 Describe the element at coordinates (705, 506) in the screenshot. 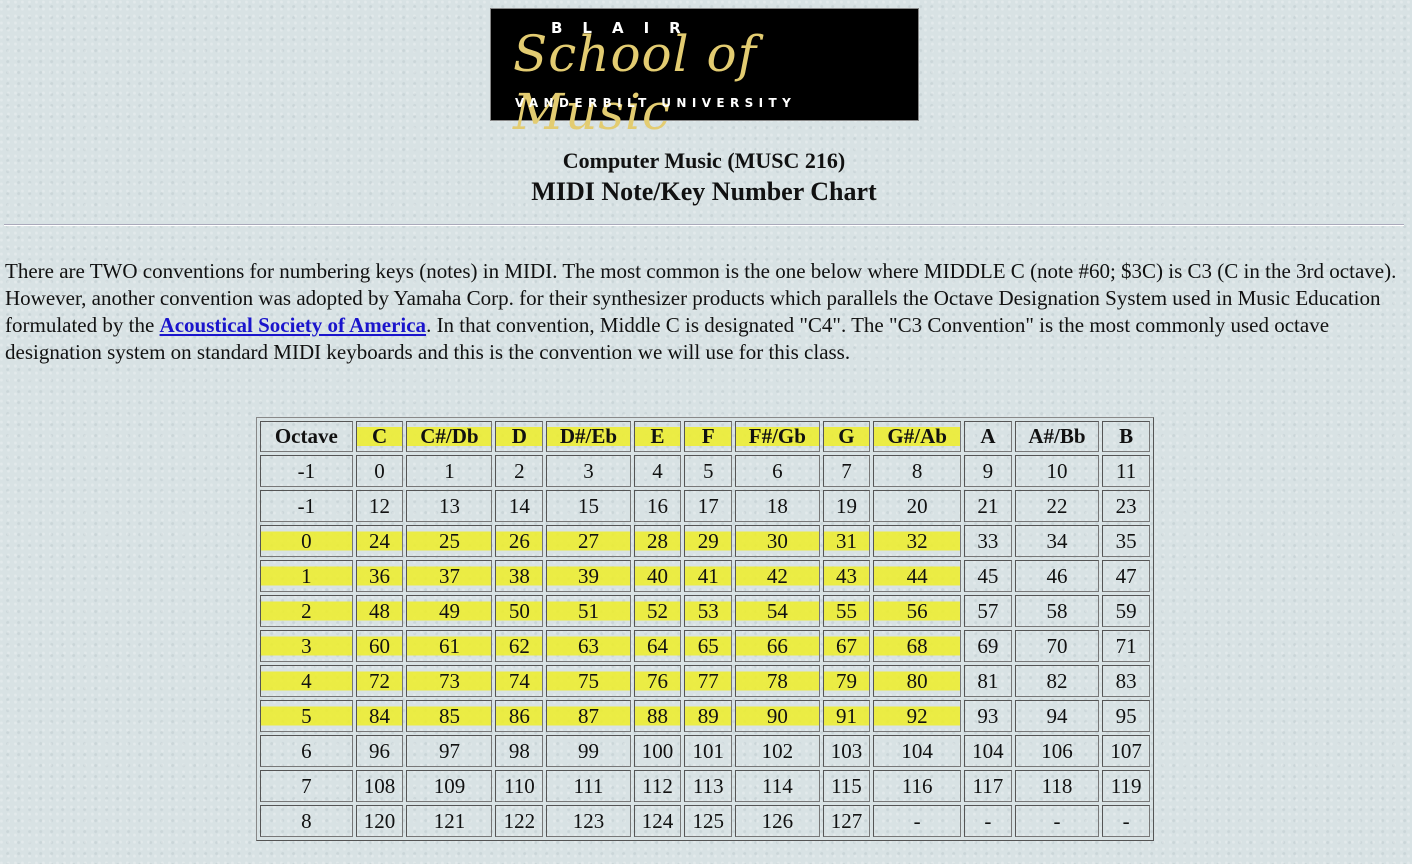

I see `table-row: -1 12 13 14 15 16 17 18 19 20 21 22 23` at that location.